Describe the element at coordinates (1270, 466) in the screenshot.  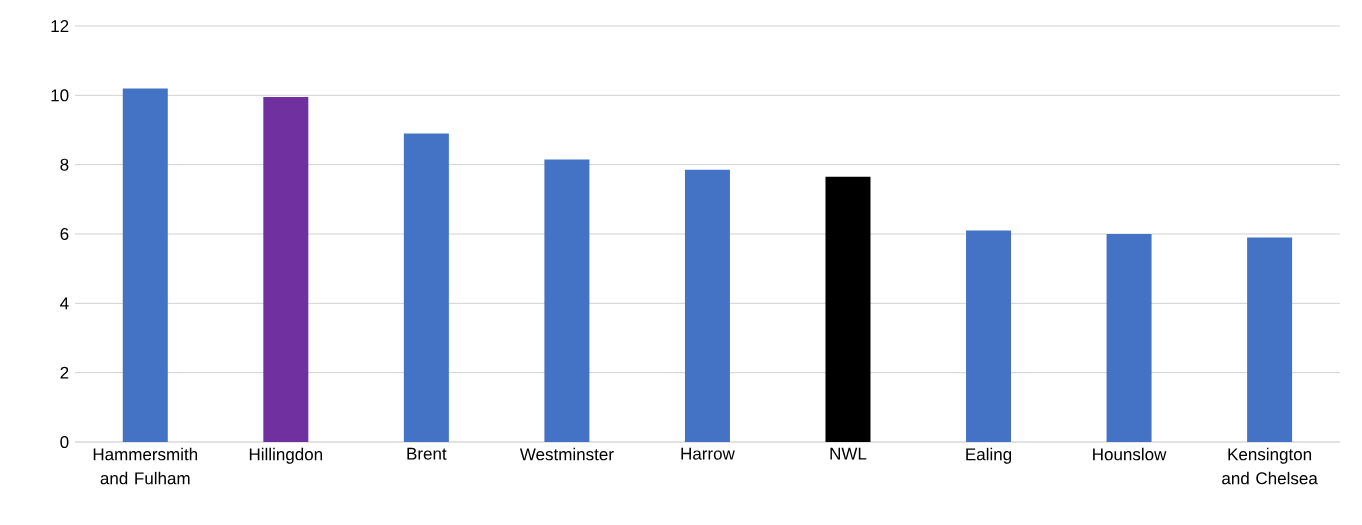
I see `x-tick-label: Kensington and Chelsea` at that location.